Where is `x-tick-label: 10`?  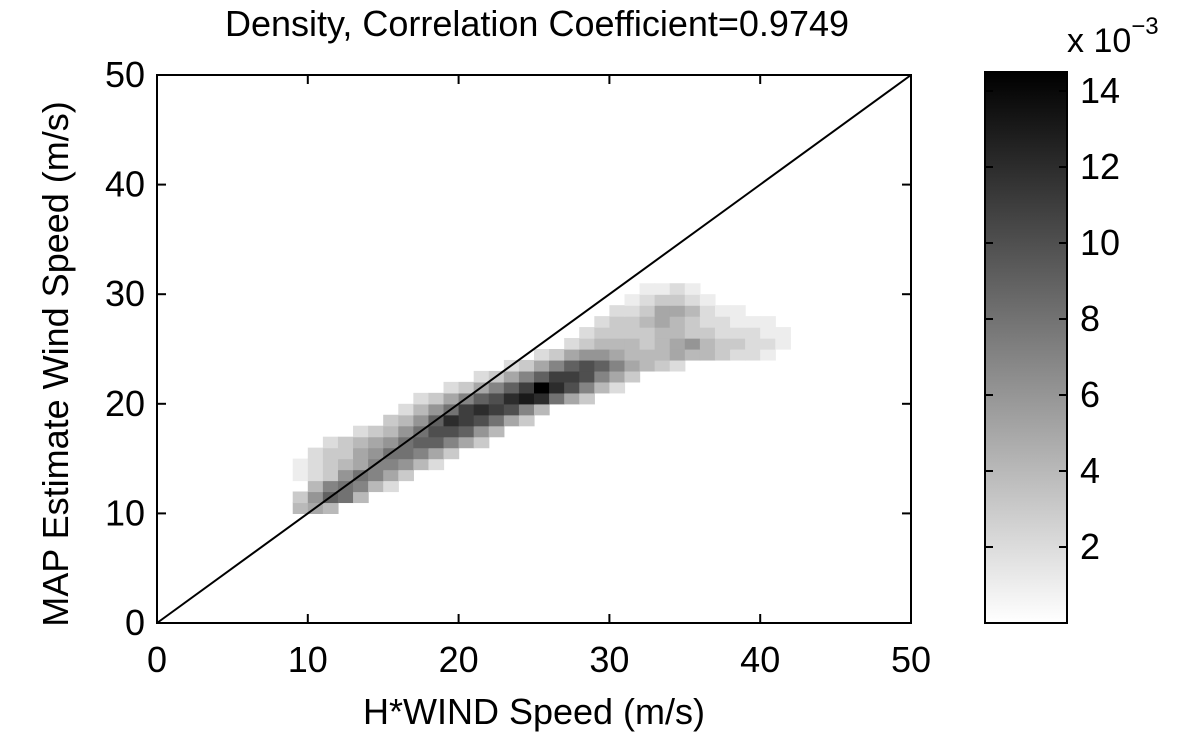
x-tick-label: 10 is located at coordinates (308, 659).